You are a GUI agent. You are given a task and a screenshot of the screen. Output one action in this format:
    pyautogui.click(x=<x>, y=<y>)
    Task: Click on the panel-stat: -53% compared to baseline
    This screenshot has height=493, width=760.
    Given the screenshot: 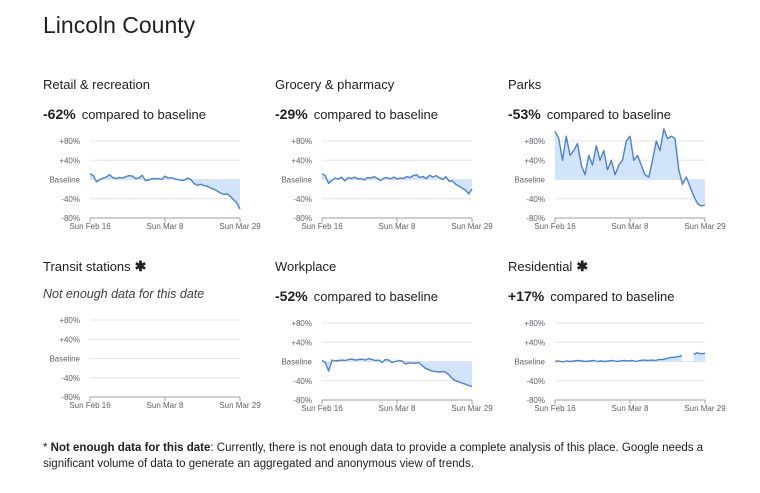 What is the action you would take?
    pyautogui.click(x=589, y=114)
    